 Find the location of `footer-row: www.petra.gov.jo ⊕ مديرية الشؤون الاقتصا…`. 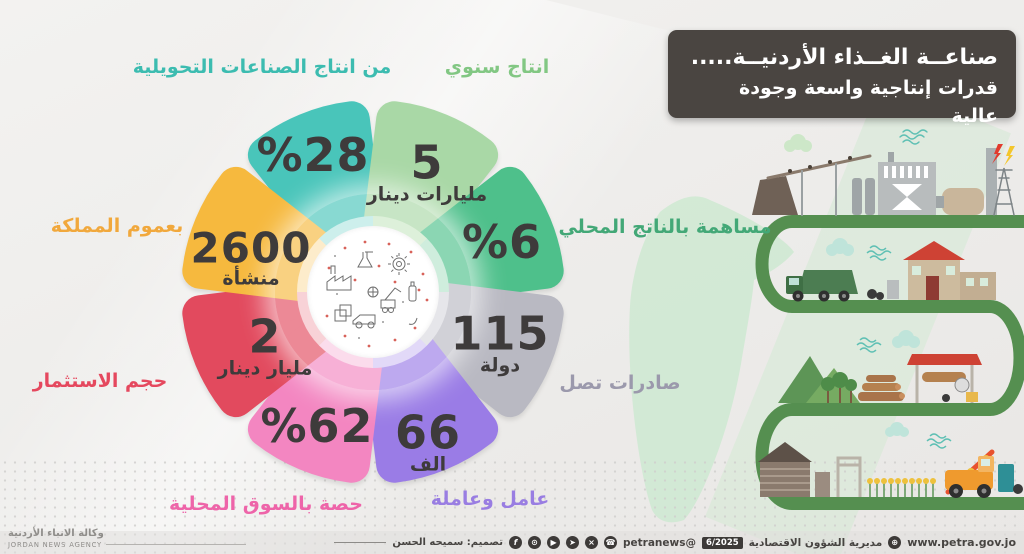

footer-row: www.petra.gov.jo ⊕ مديرية الشؤون الاقتصا… is located at coordinates (675, 542).